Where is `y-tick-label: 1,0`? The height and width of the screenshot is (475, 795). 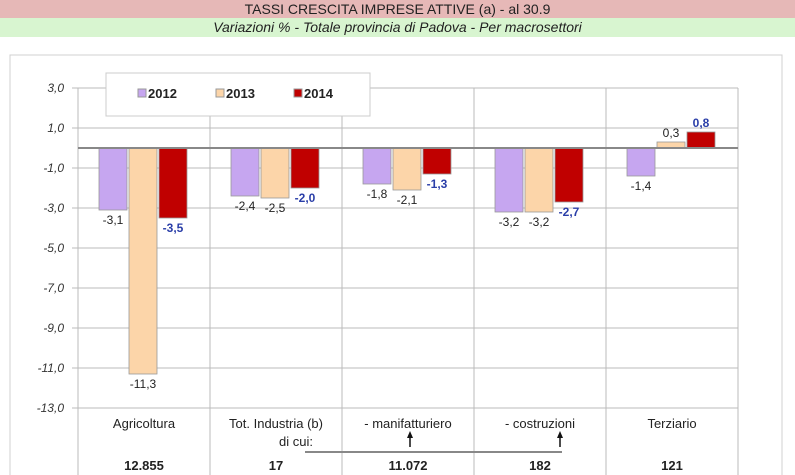 y-tick-label: 1,0 is located at coordinates (55, 128).